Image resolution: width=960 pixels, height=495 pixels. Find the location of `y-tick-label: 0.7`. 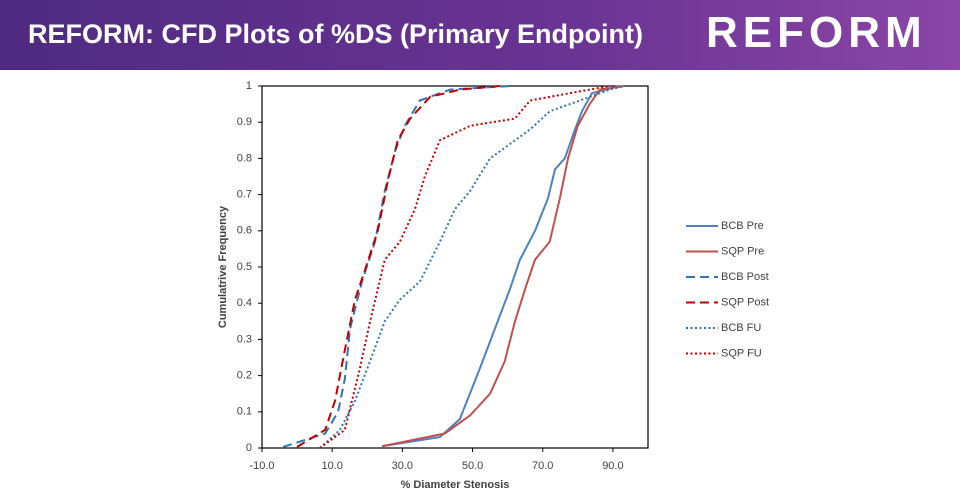

y-tick-label: 0.7 is located at coordinates (244, 195).